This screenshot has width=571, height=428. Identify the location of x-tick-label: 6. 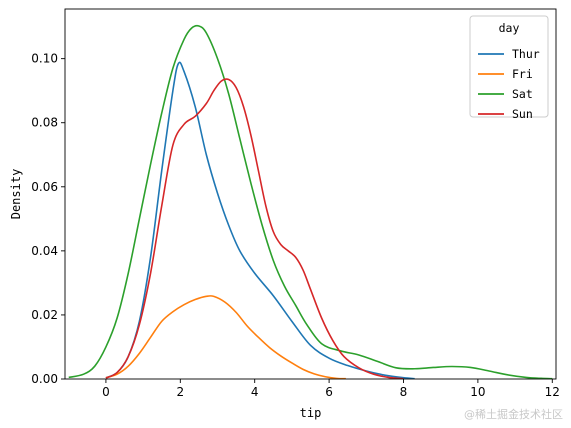
(329, 392).